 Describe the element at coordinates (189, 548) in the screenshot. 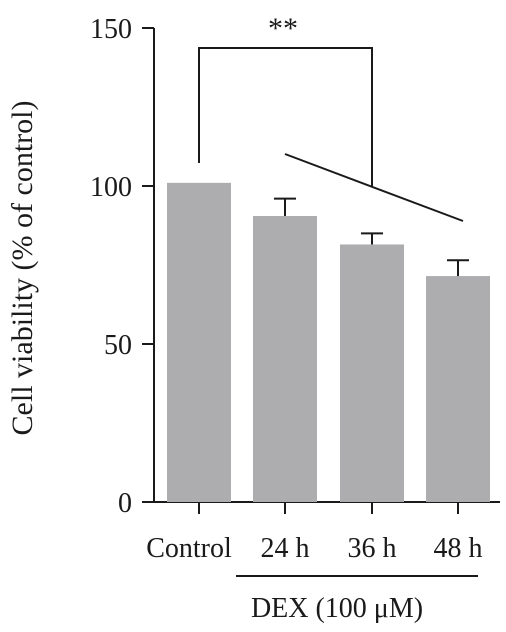

I see `x-tick-label: Control` at that location.